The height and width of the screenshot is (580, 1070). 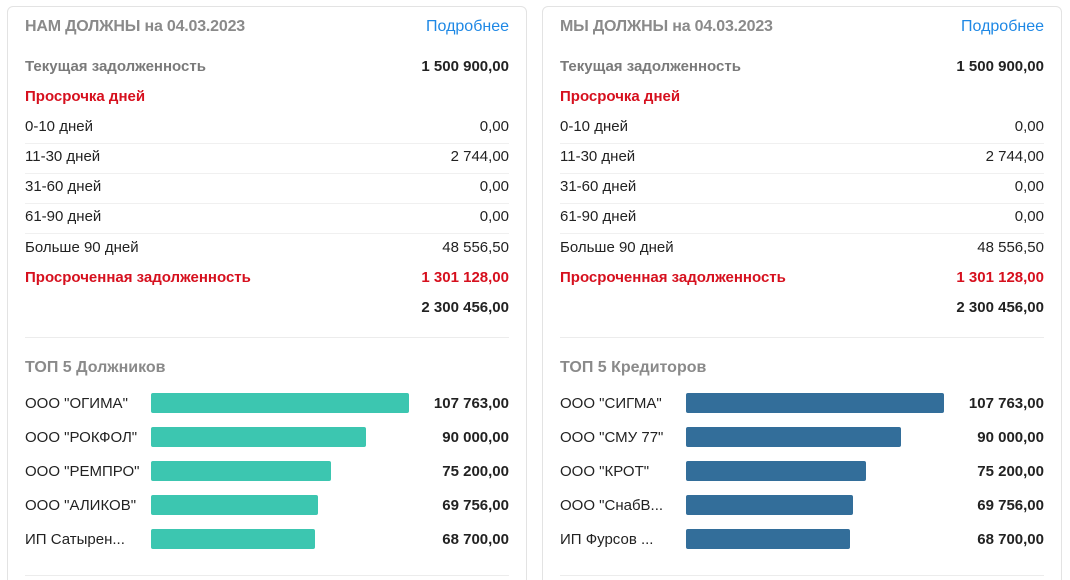 I want to click on top-list-item: ООО "ОГИМА" 107 763,00, so click(x=267, y=405).